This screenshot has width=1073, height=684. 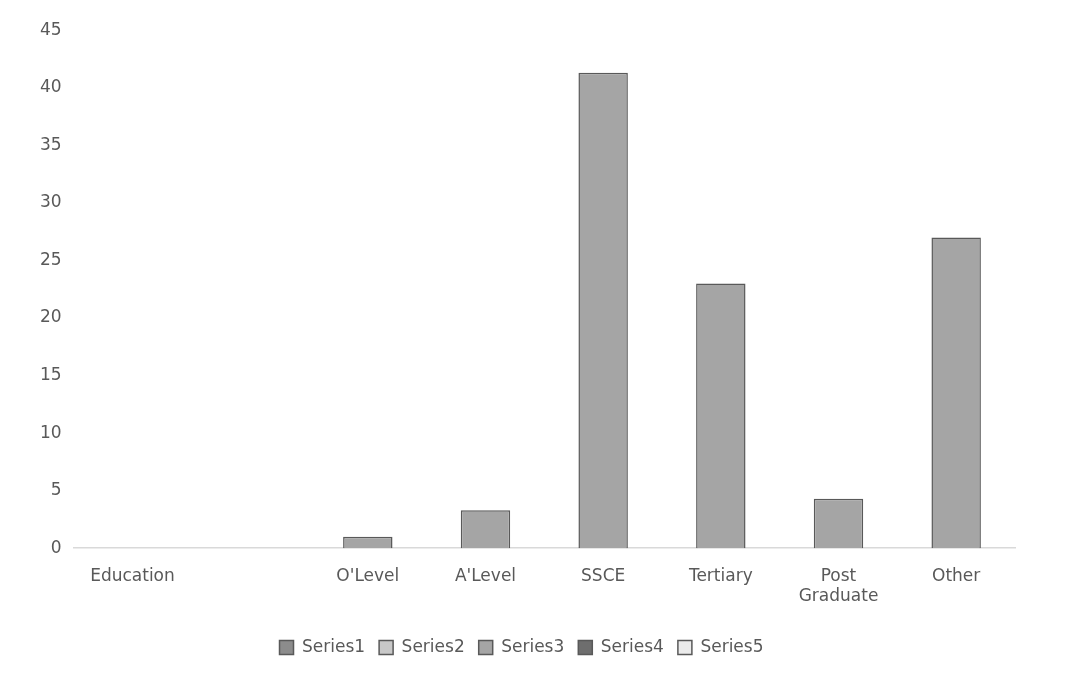 What do you see at coordinates (50, 28) in the screenshot?
I see `y-tick-label: 45` at bounding box center [50, 28].